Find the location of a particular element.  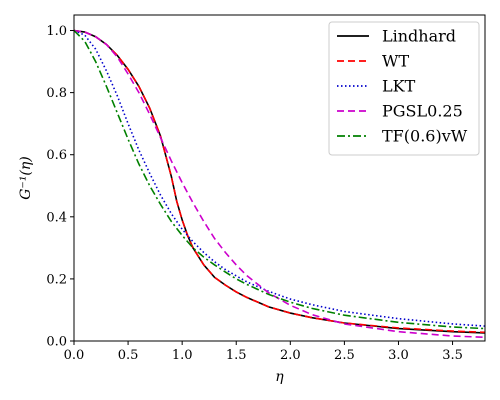

x-axis-ticks: 0.0 0.5 1.0 1.5 2.0 2.5 3.0 3.5 is located at coordinates (263, 352).